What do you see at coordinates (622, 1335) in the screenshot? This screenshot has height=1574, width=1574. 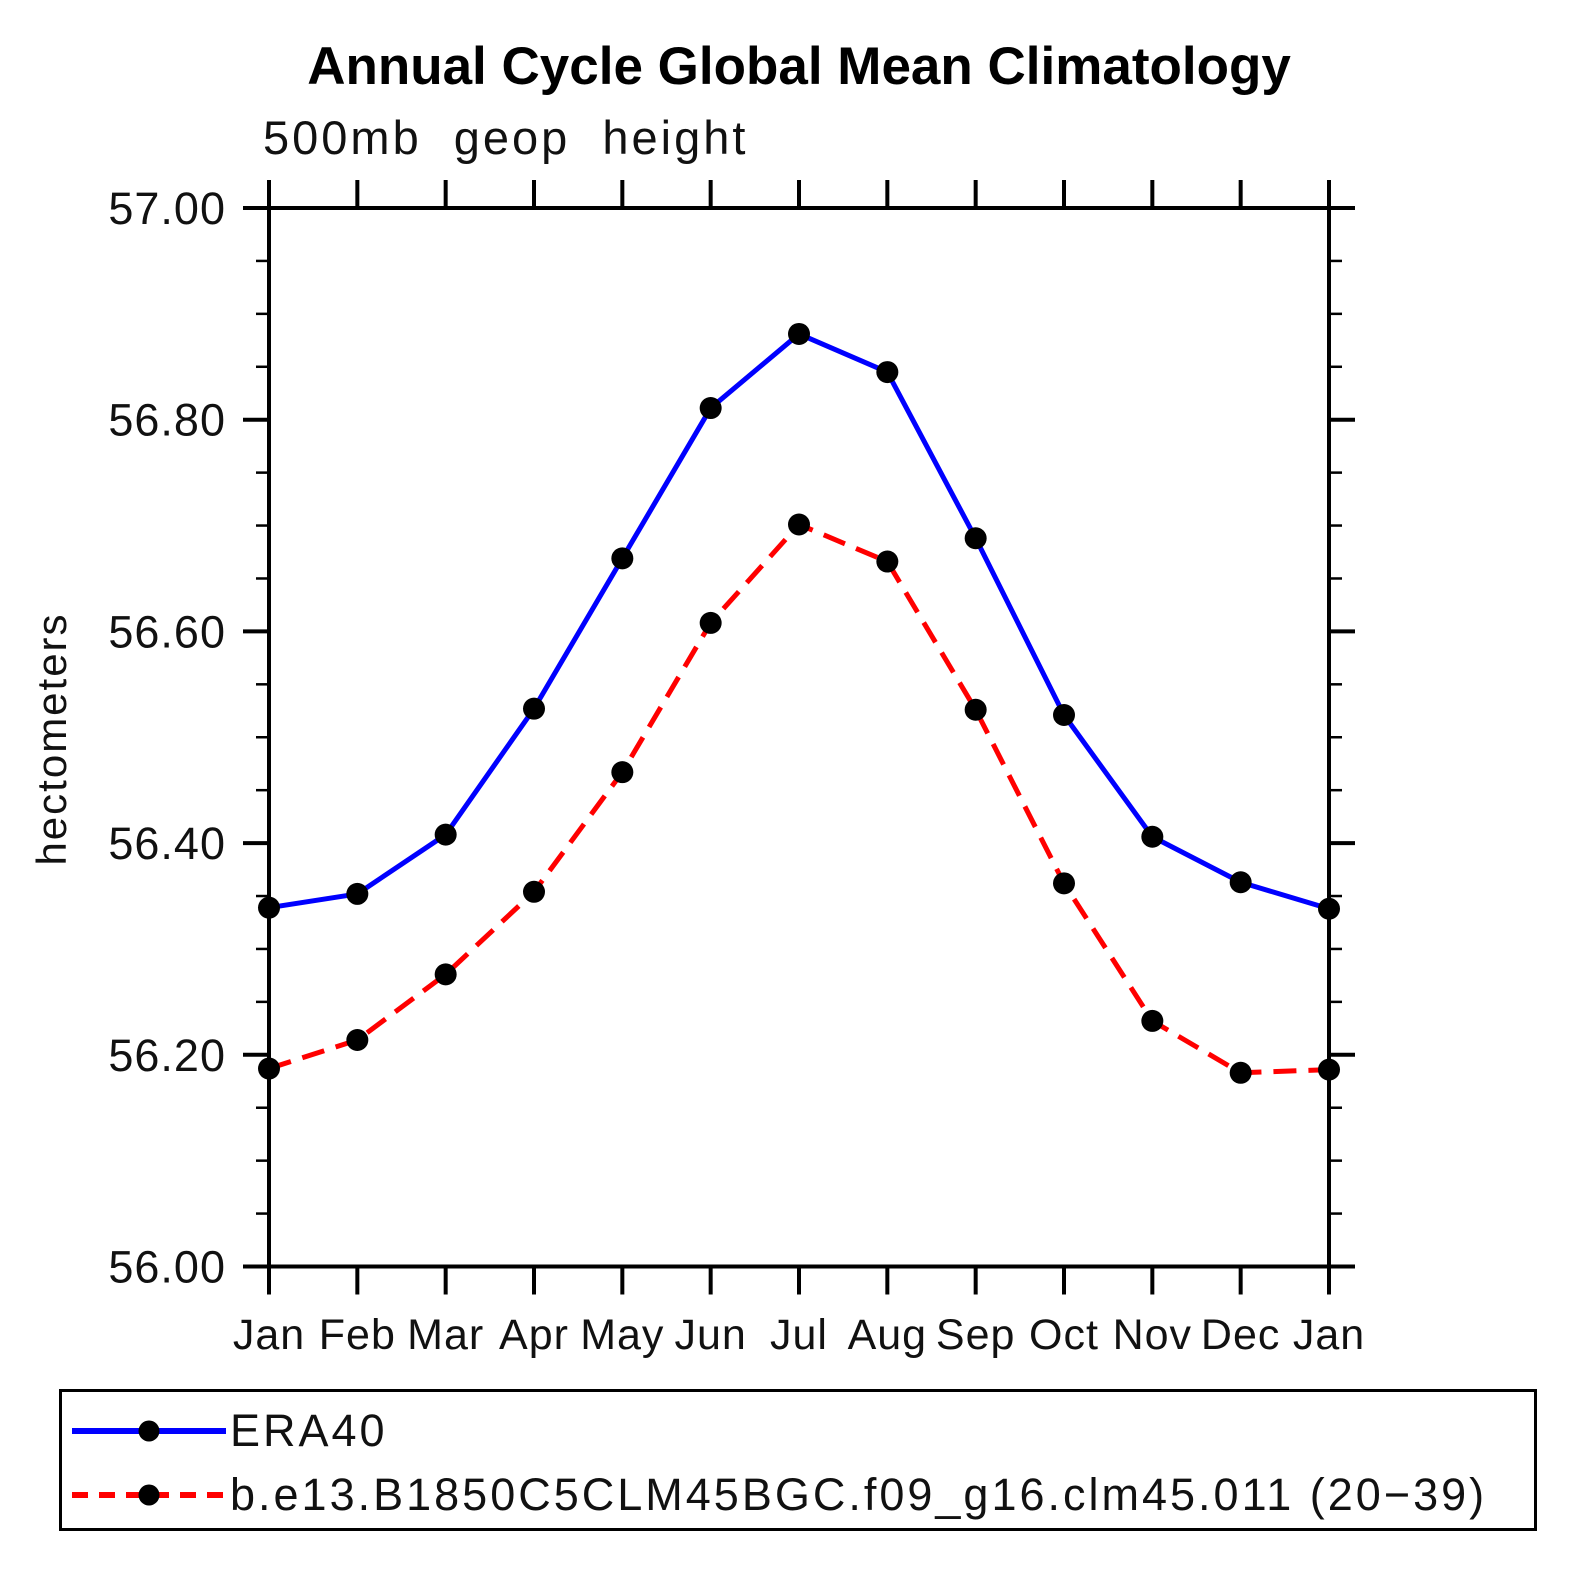 I see `x-tick-label: May` at bounding box center [622, 1335].